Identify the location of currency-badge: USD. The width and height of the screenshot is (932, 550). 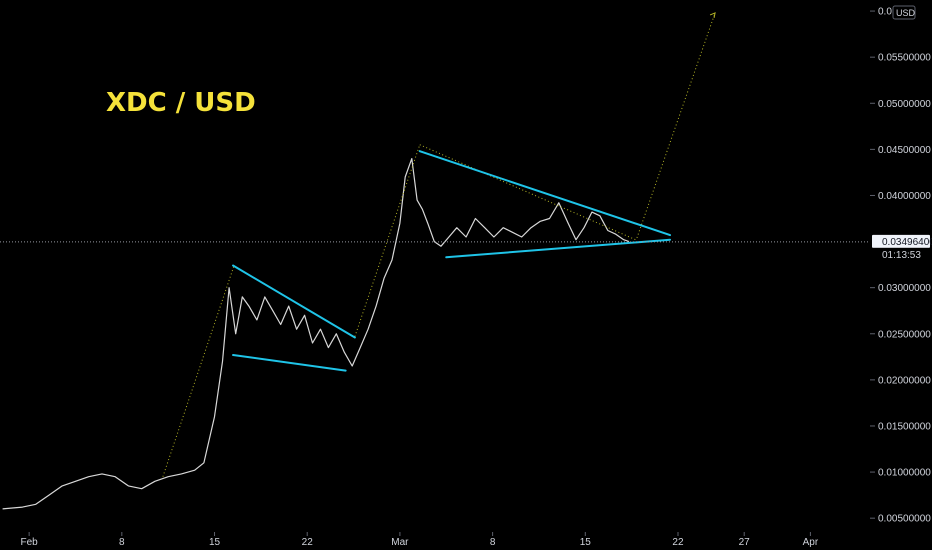
(904, 12).